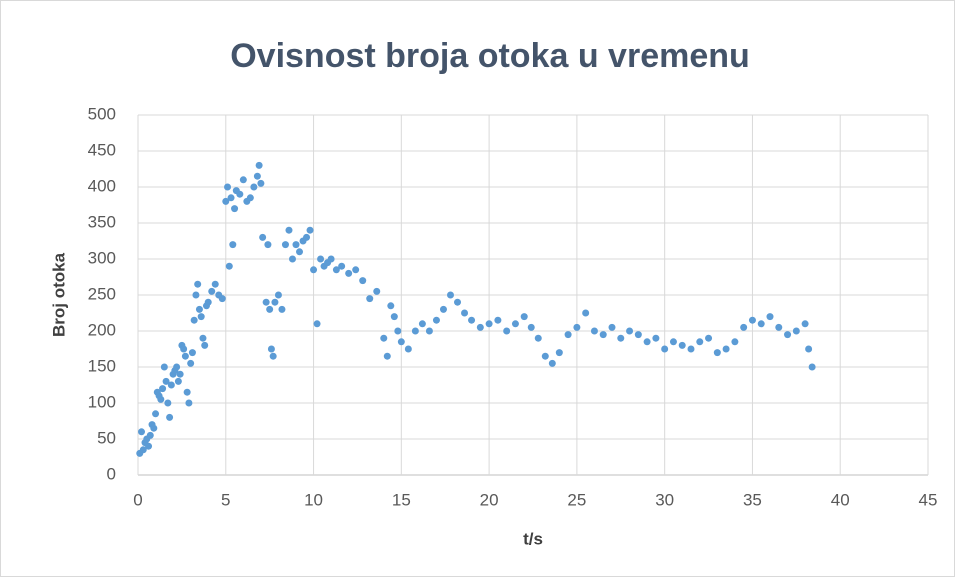 The height and width of the screenshot is (577, 957). Describe the element at coordinates (102, 221) in the screenshot. I see `y-tick-label: 350` at that location.